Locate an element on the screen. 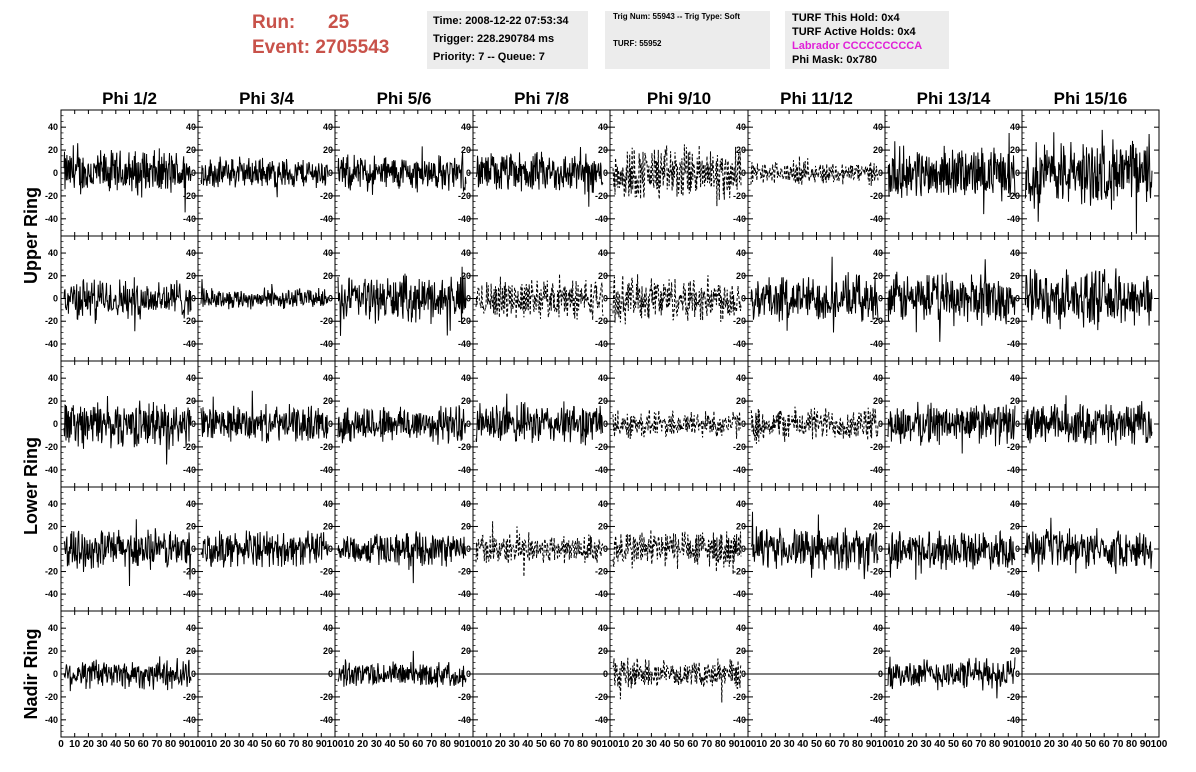 This screenshot has height=772, width=1196. row-label: Upper Ring is located at coordinates (31, 235).